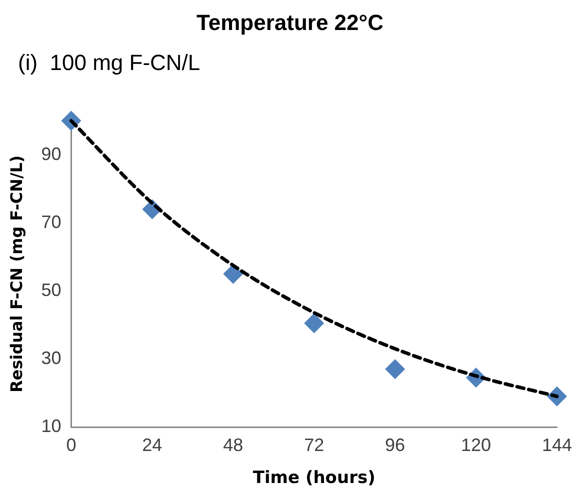 This screenshot has height=493, width=580. Describe the element at coordinates (109, 63) in the screenshot. I see `chart-subtitle: (i) 100 mg F-CN/L` at that location.